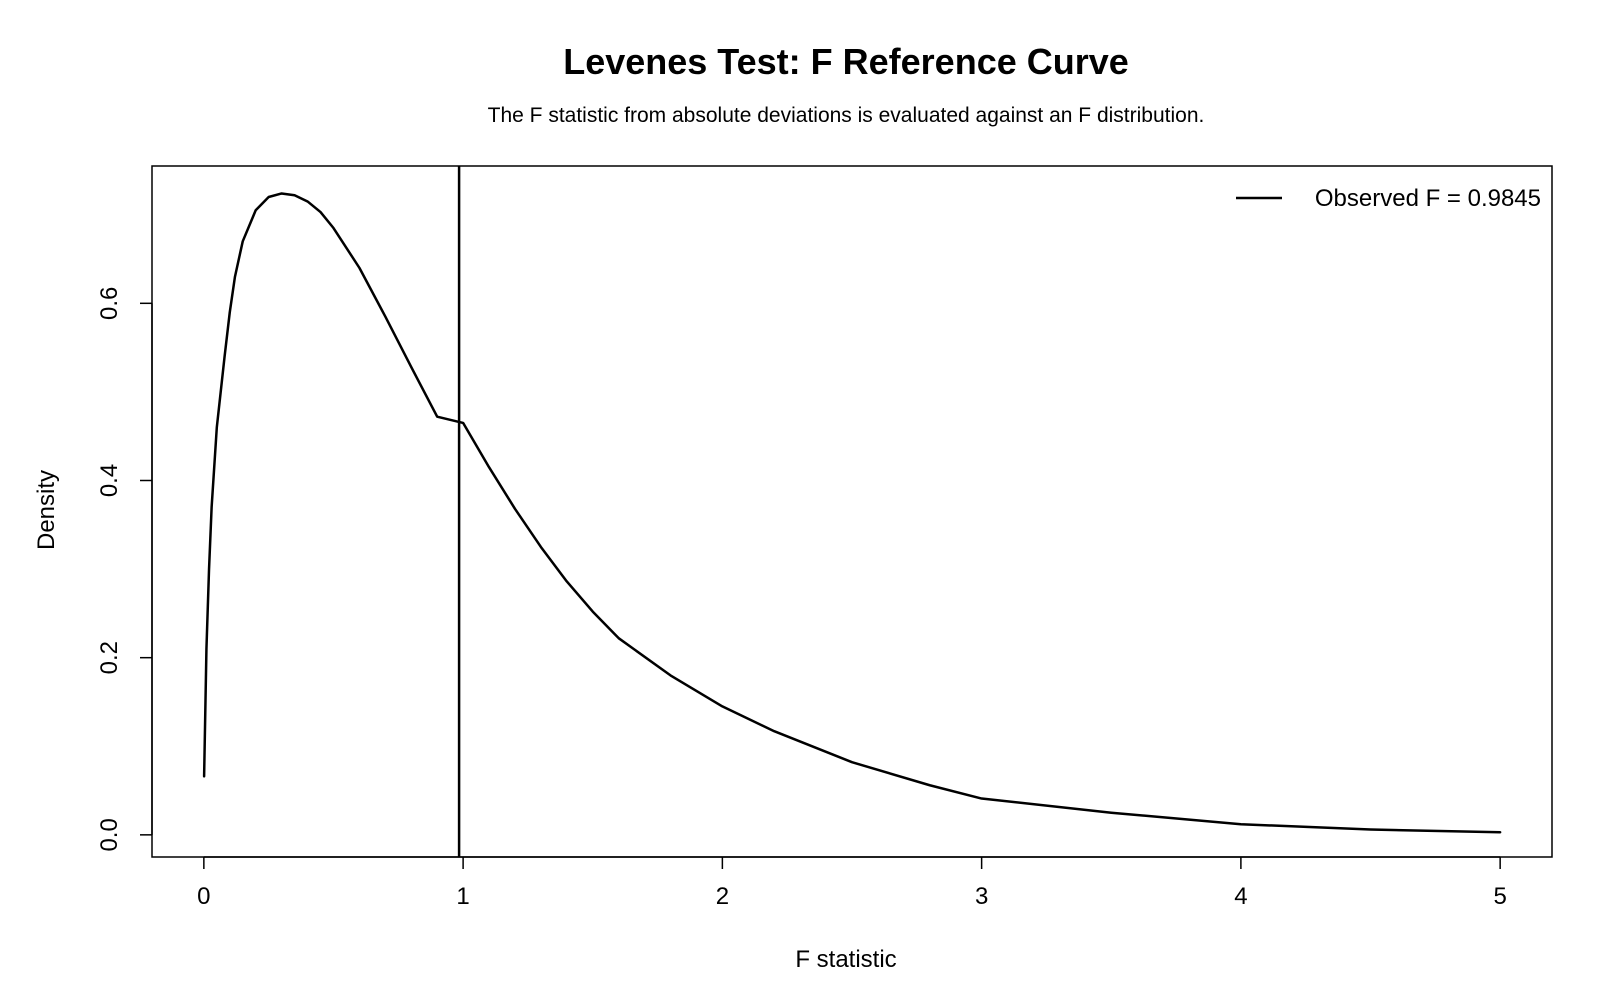 The height and width of the screenshot is (1005, 1600). I want to click on y-axis-label: Density, so click(46, 510).